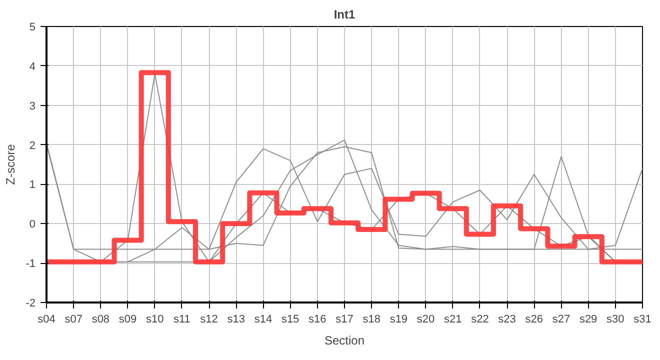 The height and width of the screenshot is (360, 660). I want to click on x-tick-label: s09, so click(127, 320).